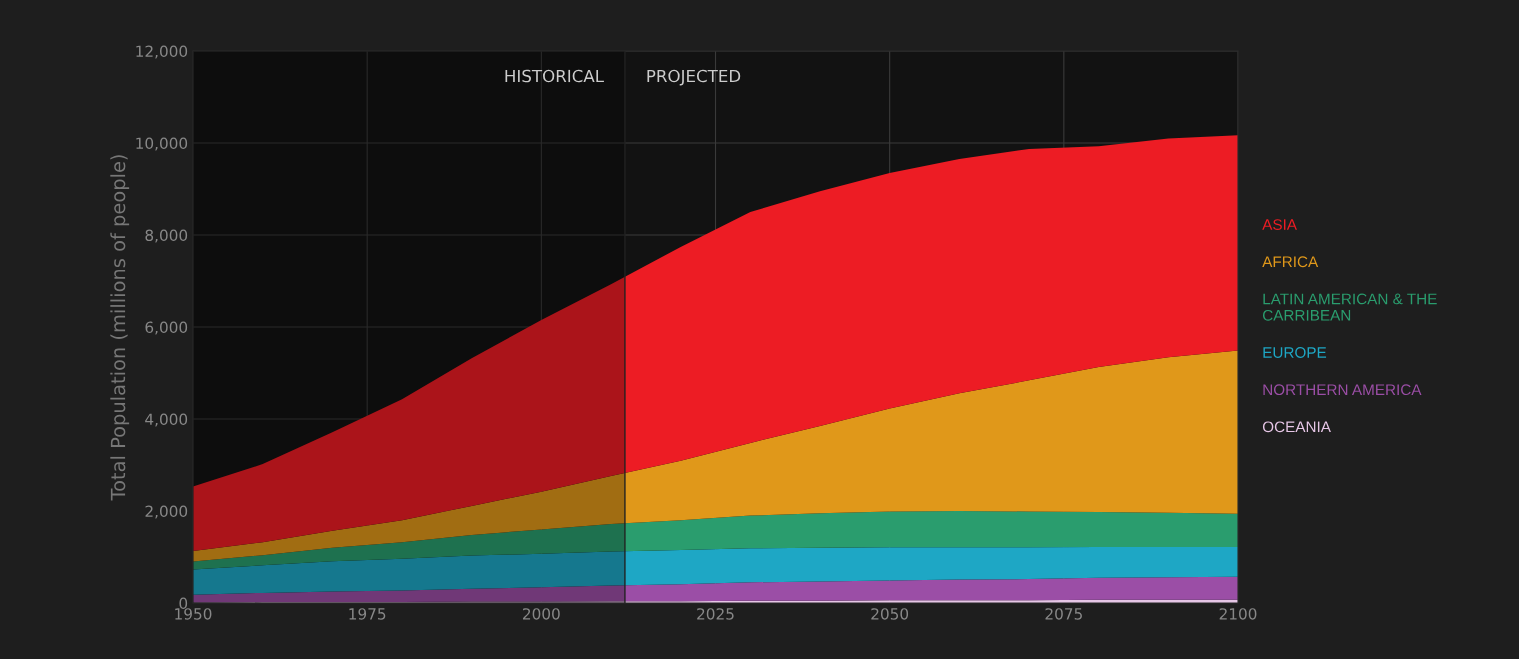 This screenshot has height=659, width=1519. What do you see at coordinates (554, 76) in the screenshot?
I see `band-label: HISTORICAL` at bounding box center [554, 76].